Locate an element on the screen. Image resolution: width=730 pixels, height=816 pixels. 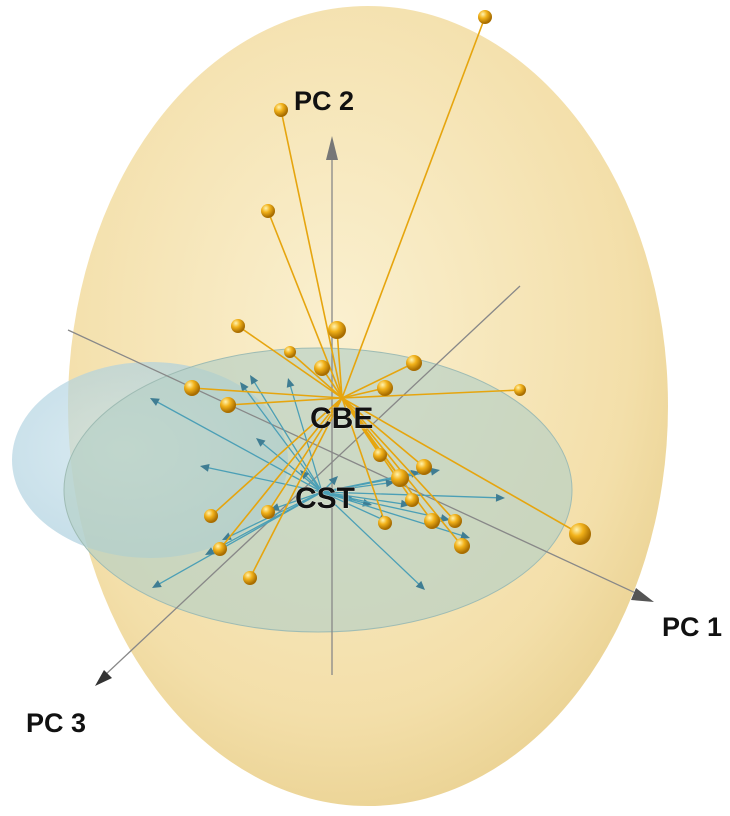
pc3-axis-label: PC 3 is located at coordinates (56, 723).